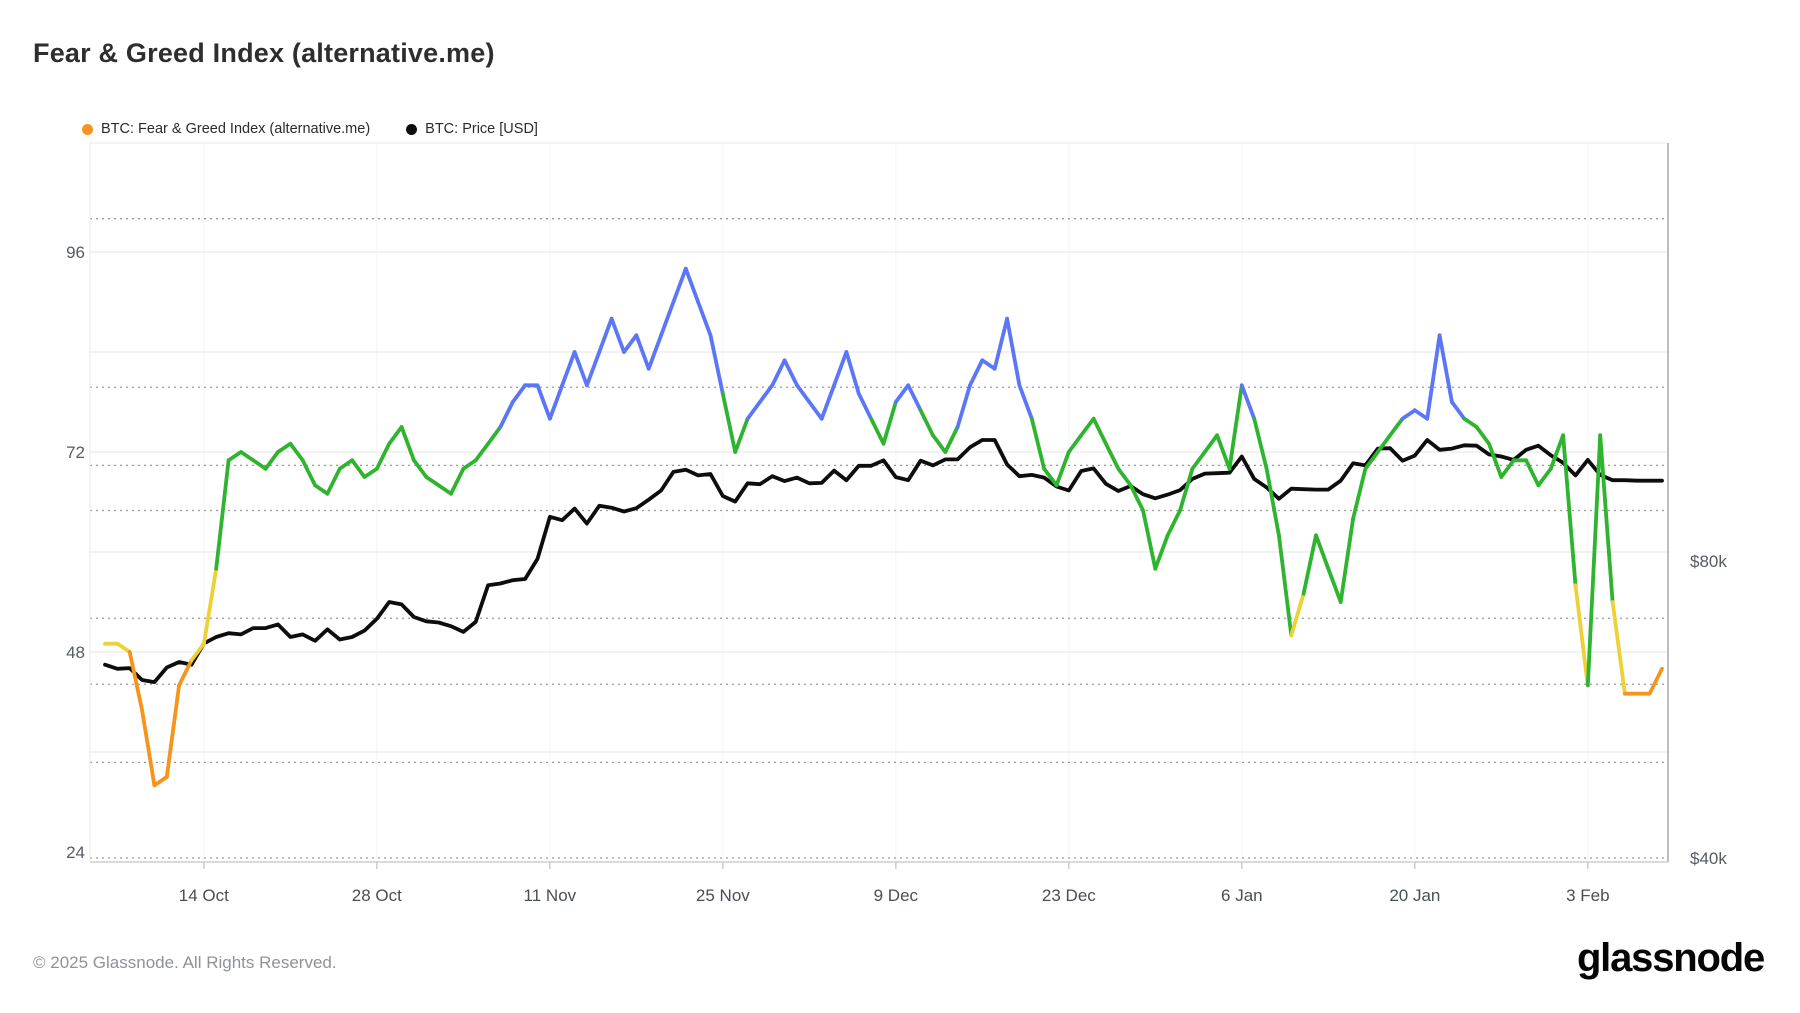  What do you see at coordinates (1069, 895) in the screenshot?
I see `x-axis-label: 23 Dec` at bounding box center [1069, 895].